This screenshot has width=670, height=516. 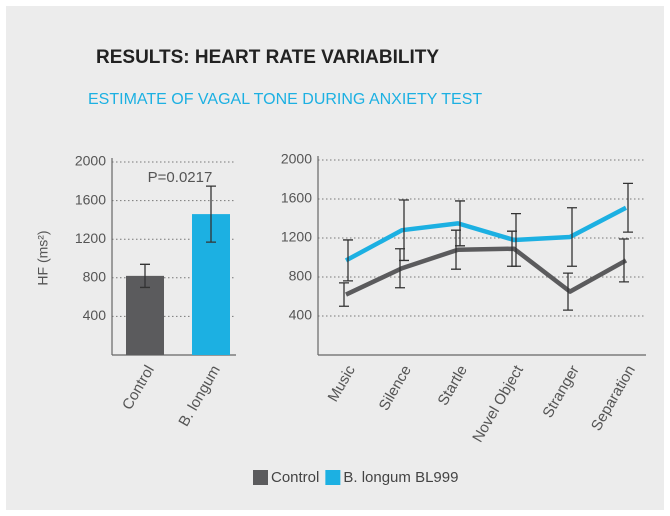 I want to click on annotation: P=0.0217, so click(x=180, y=177).